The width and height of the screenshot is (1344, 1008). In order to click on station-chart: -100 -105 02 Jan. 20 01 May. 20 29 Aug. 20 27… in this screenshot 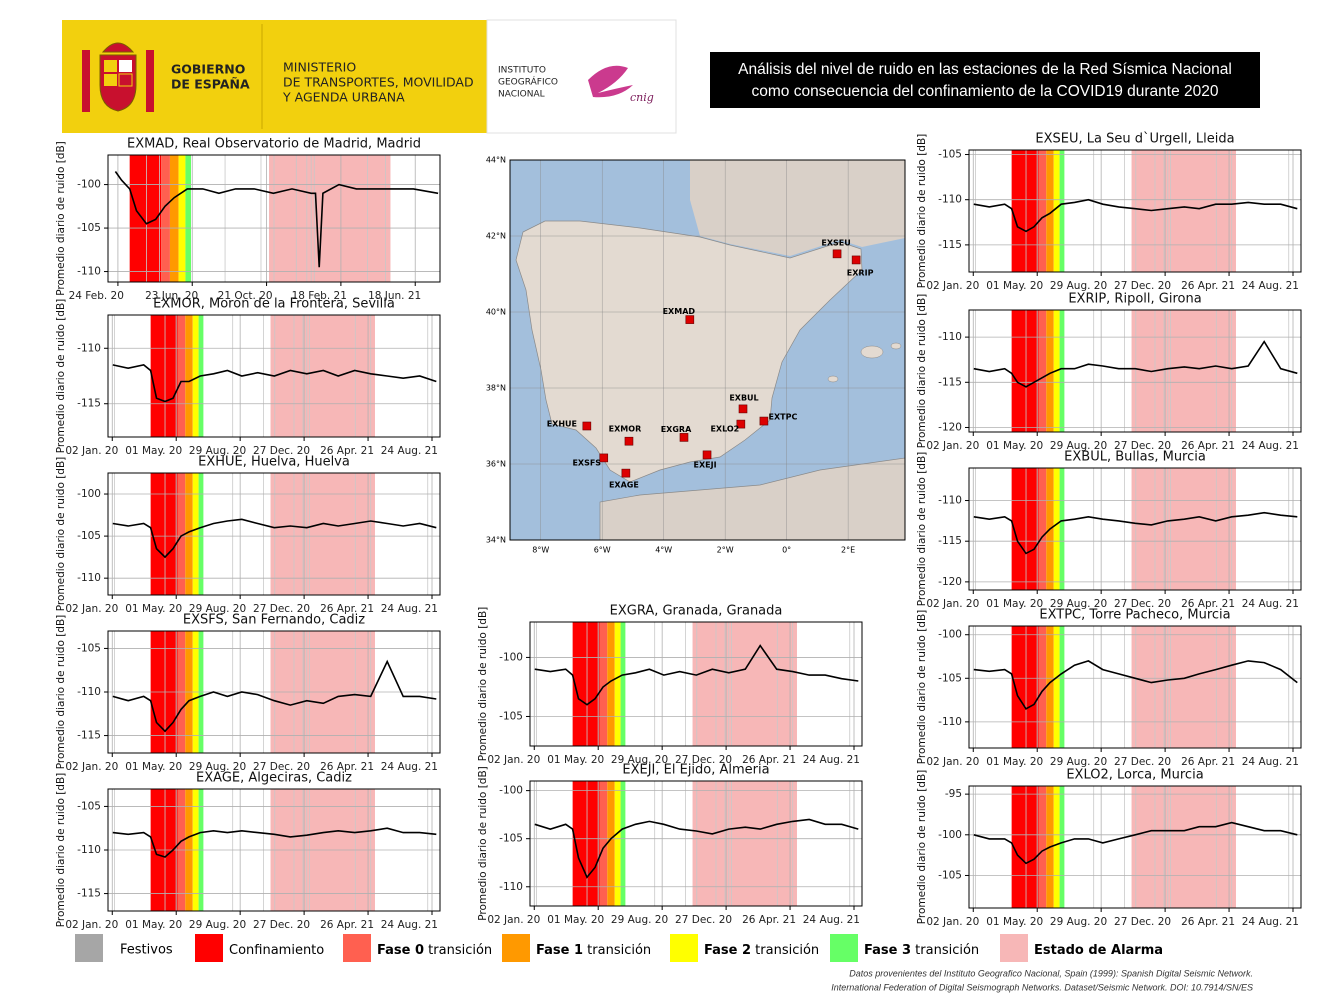, I will do `click(670, 685)`.